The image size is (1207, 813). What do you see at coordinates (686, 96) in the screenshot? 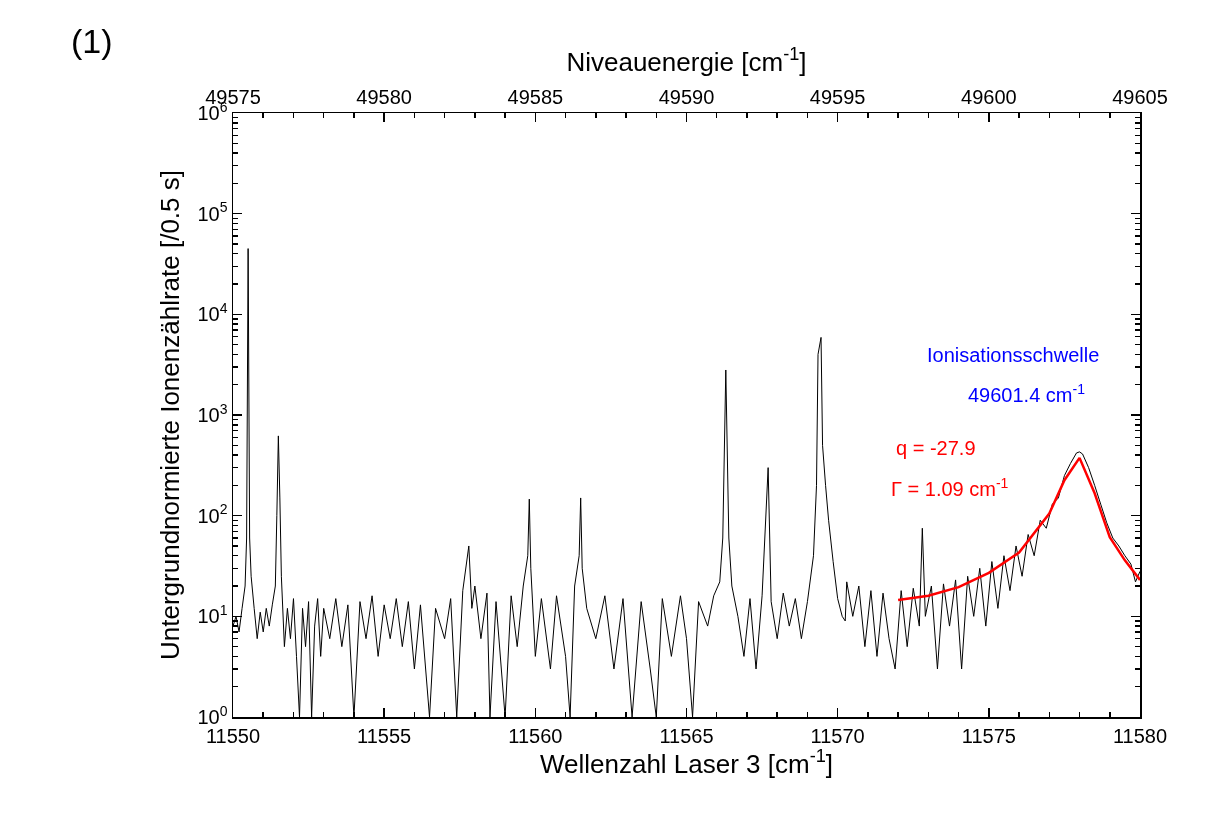
I see `x2-tick-label: 49590` at bounding box center [686, 96].